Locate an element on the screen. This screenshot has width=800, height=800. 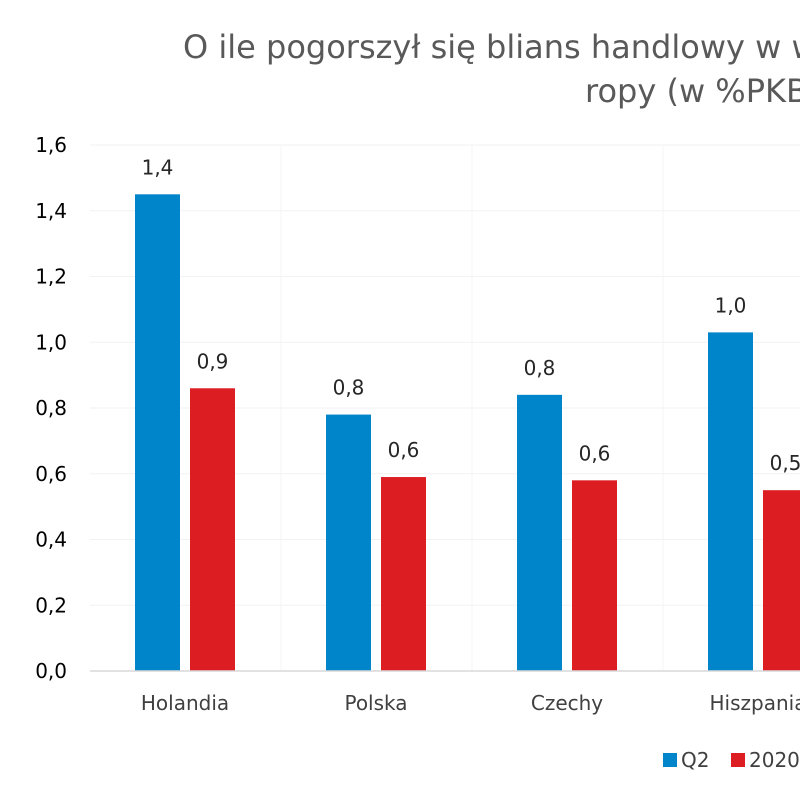
bar-2020-holandia is located at coordinates (212, 529).